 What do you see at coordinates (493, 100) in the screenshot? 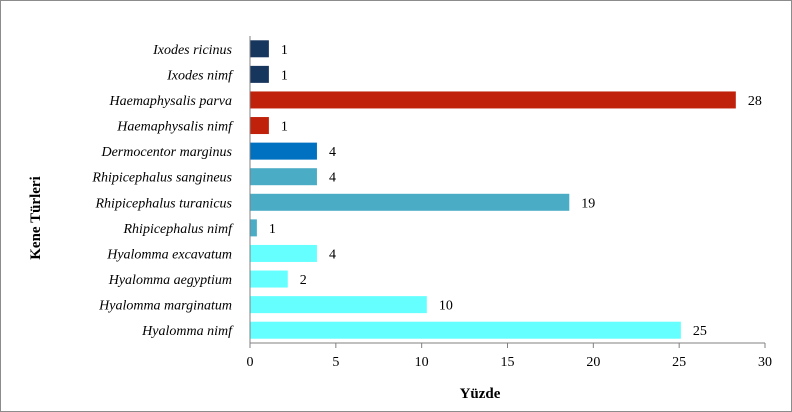
I see `bar-haemaphysalis-parva` at bounding box center [493, 100].